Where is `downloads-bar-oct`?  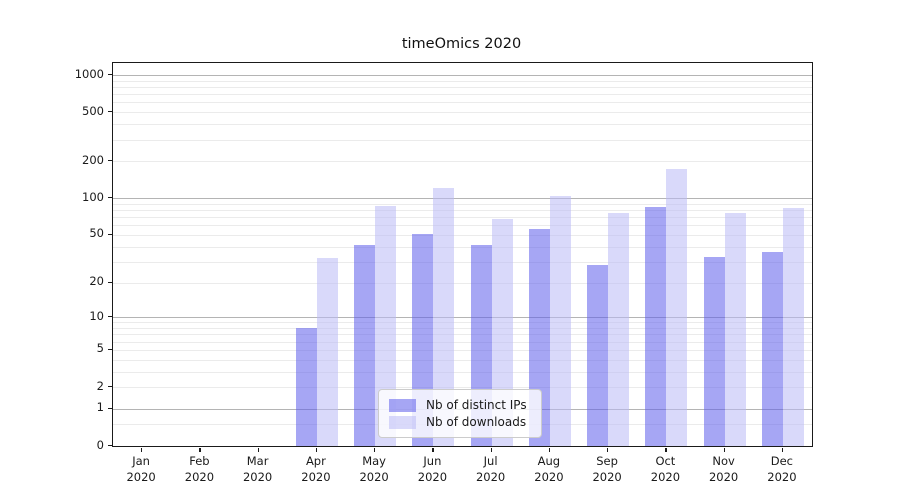 downloads-bar-oct is located at coordinates (677, 307).